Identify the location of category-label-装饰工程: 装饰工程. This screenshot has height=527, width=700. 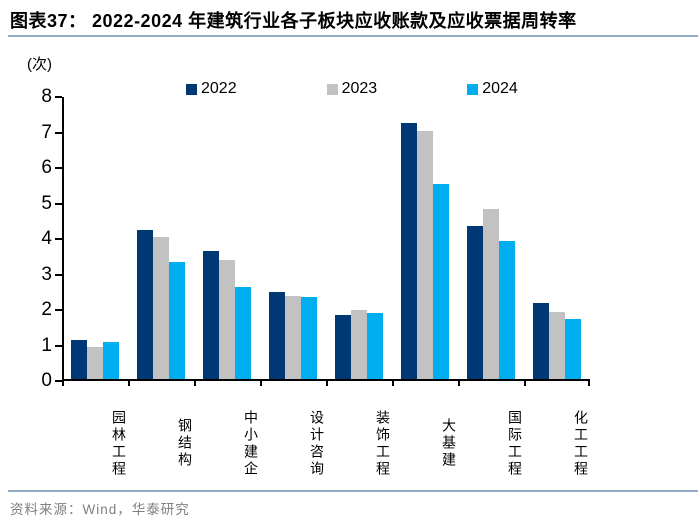
(382, 443).